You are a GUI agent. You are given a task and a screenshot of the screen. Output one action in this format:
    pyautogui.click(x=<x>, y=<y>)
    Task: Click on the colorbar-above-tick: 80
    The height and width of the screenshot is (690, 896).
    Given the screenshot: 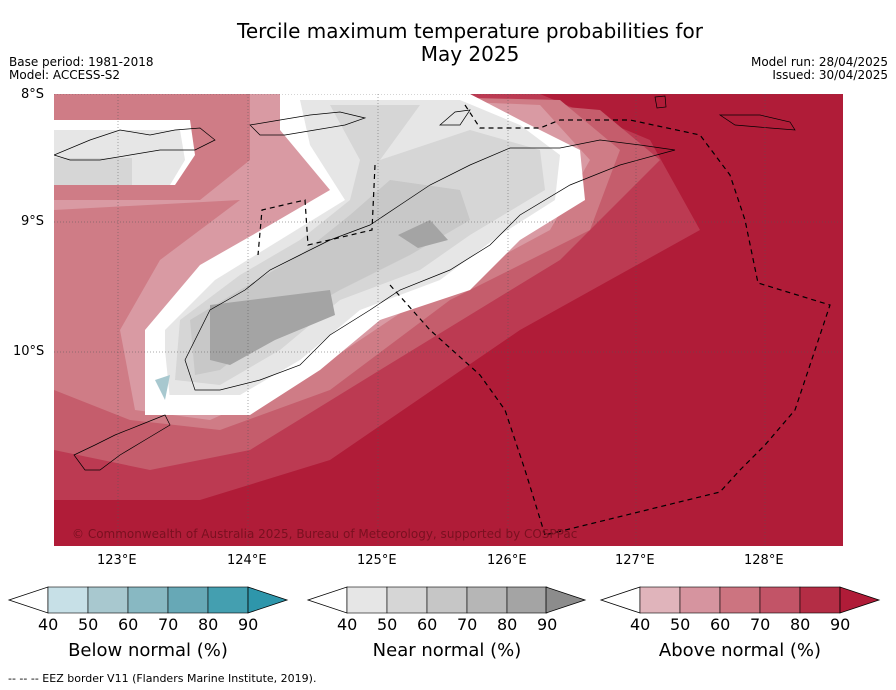 What is the action you would take?
    pyautogui.click(x=800, y=624)
    